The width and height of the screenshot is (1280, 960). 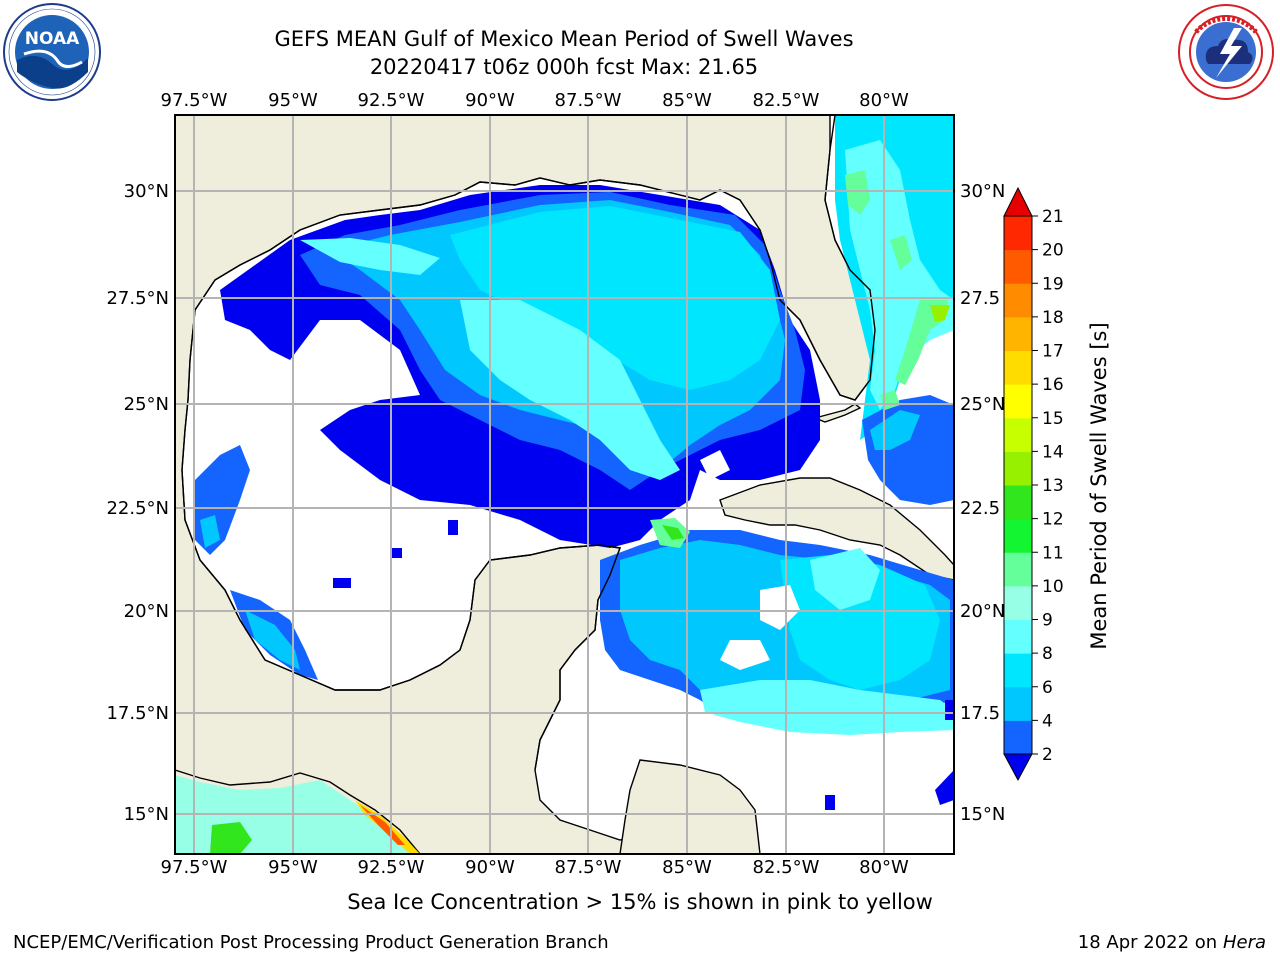 What do you see at coordinates (1053, 587) in the screenshot?
I see `colorbar-tick-label: 10` at bounding box center [1053, 587].